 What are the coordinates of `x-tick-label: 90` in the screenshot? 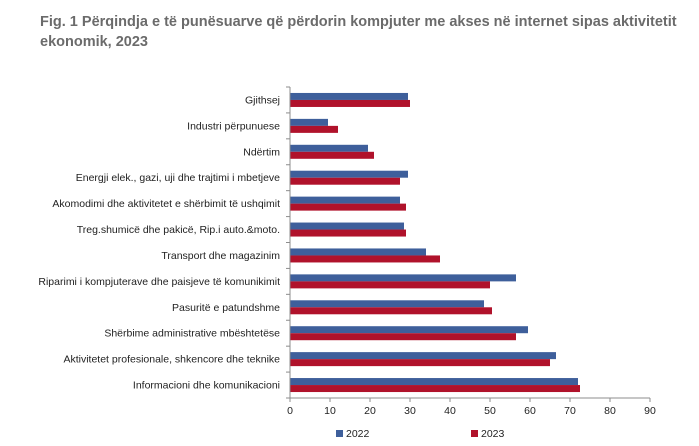 It's located at (650, 411).